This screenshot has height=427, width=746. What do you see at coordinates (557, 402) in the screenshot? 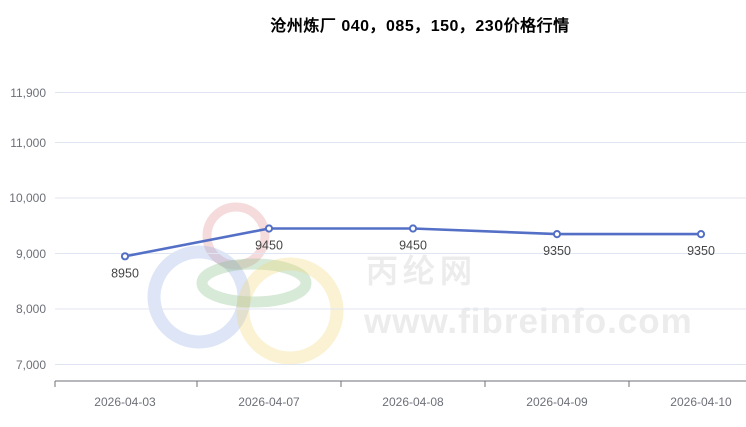
I see `x-axis-label: 2026-04-09` at bounding box center [557, 402].